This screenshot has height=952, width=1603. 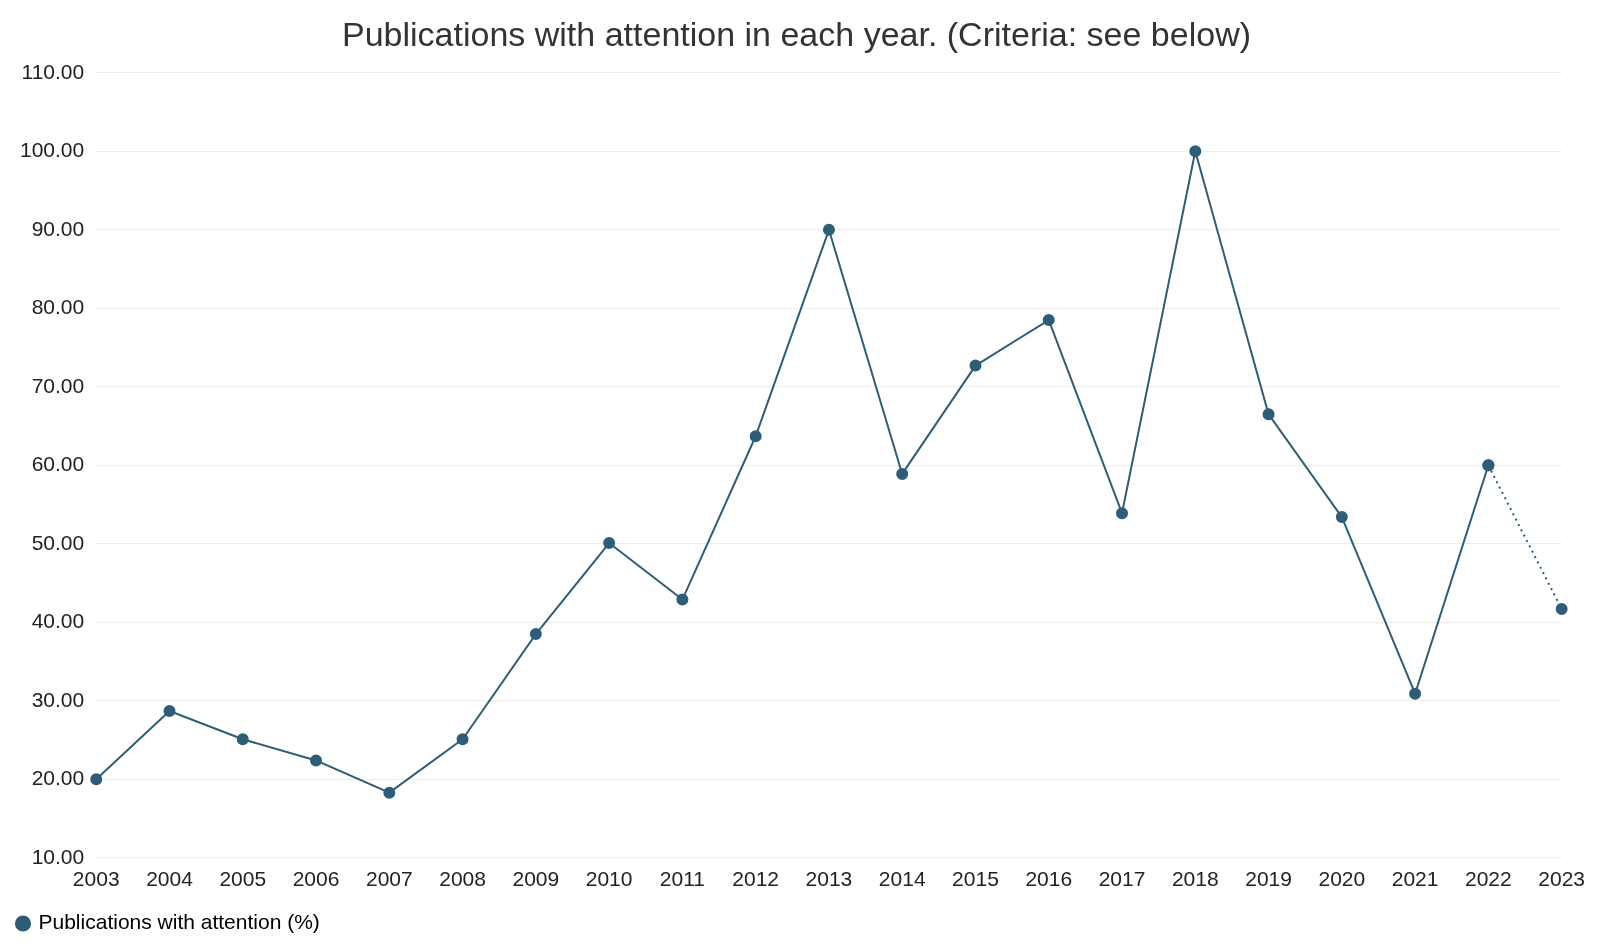 What do you see at coordinates (389, 879) in the screenshot?
I see `x-tick-label: 2007` at bounding box center [389, 879].